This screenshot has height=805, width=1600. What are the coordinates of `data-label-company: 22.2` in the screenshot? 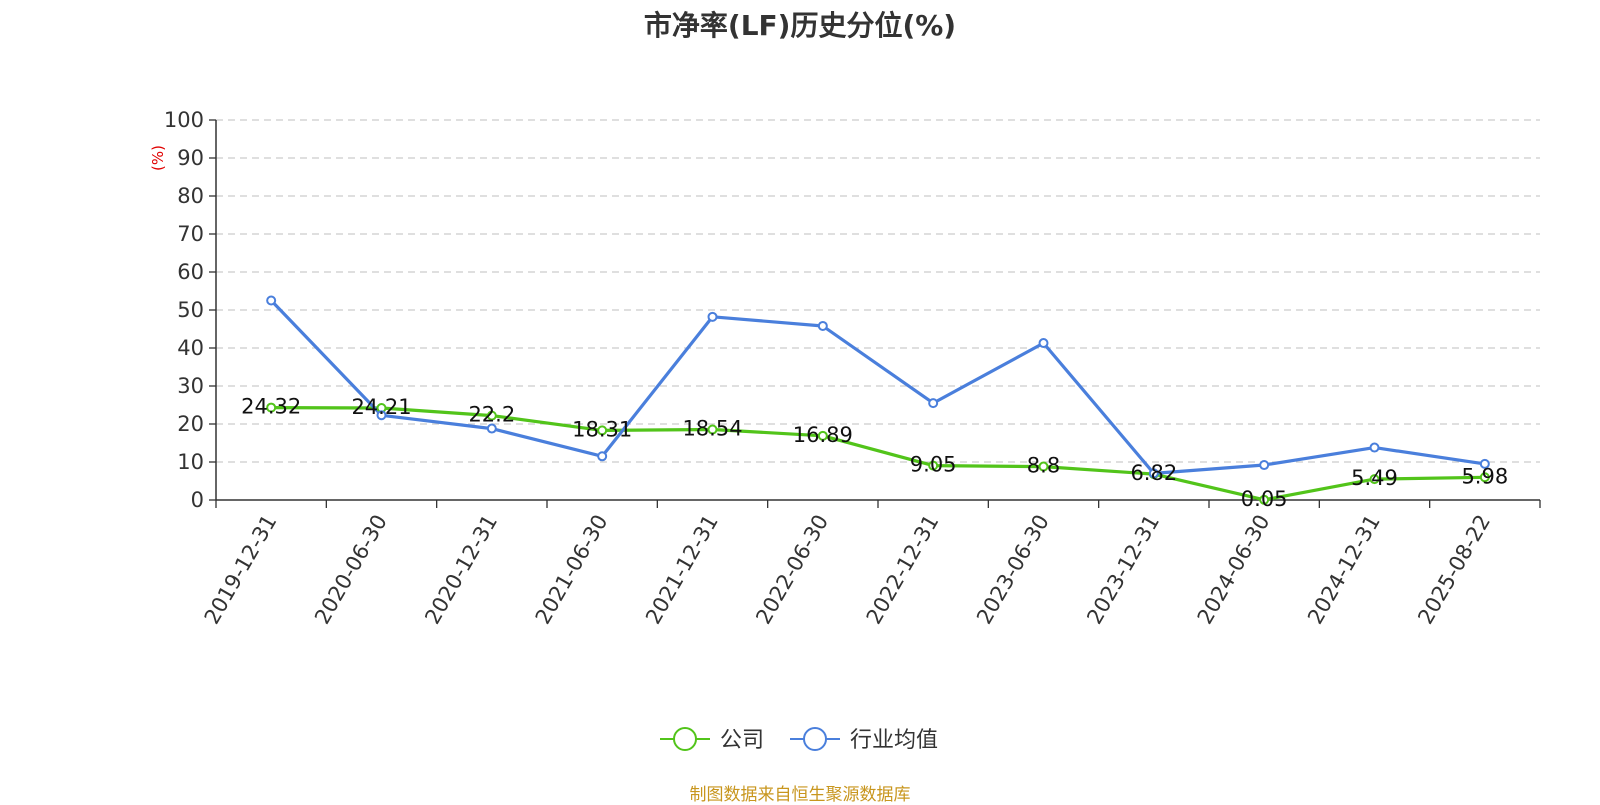 It's located at (491, 415).